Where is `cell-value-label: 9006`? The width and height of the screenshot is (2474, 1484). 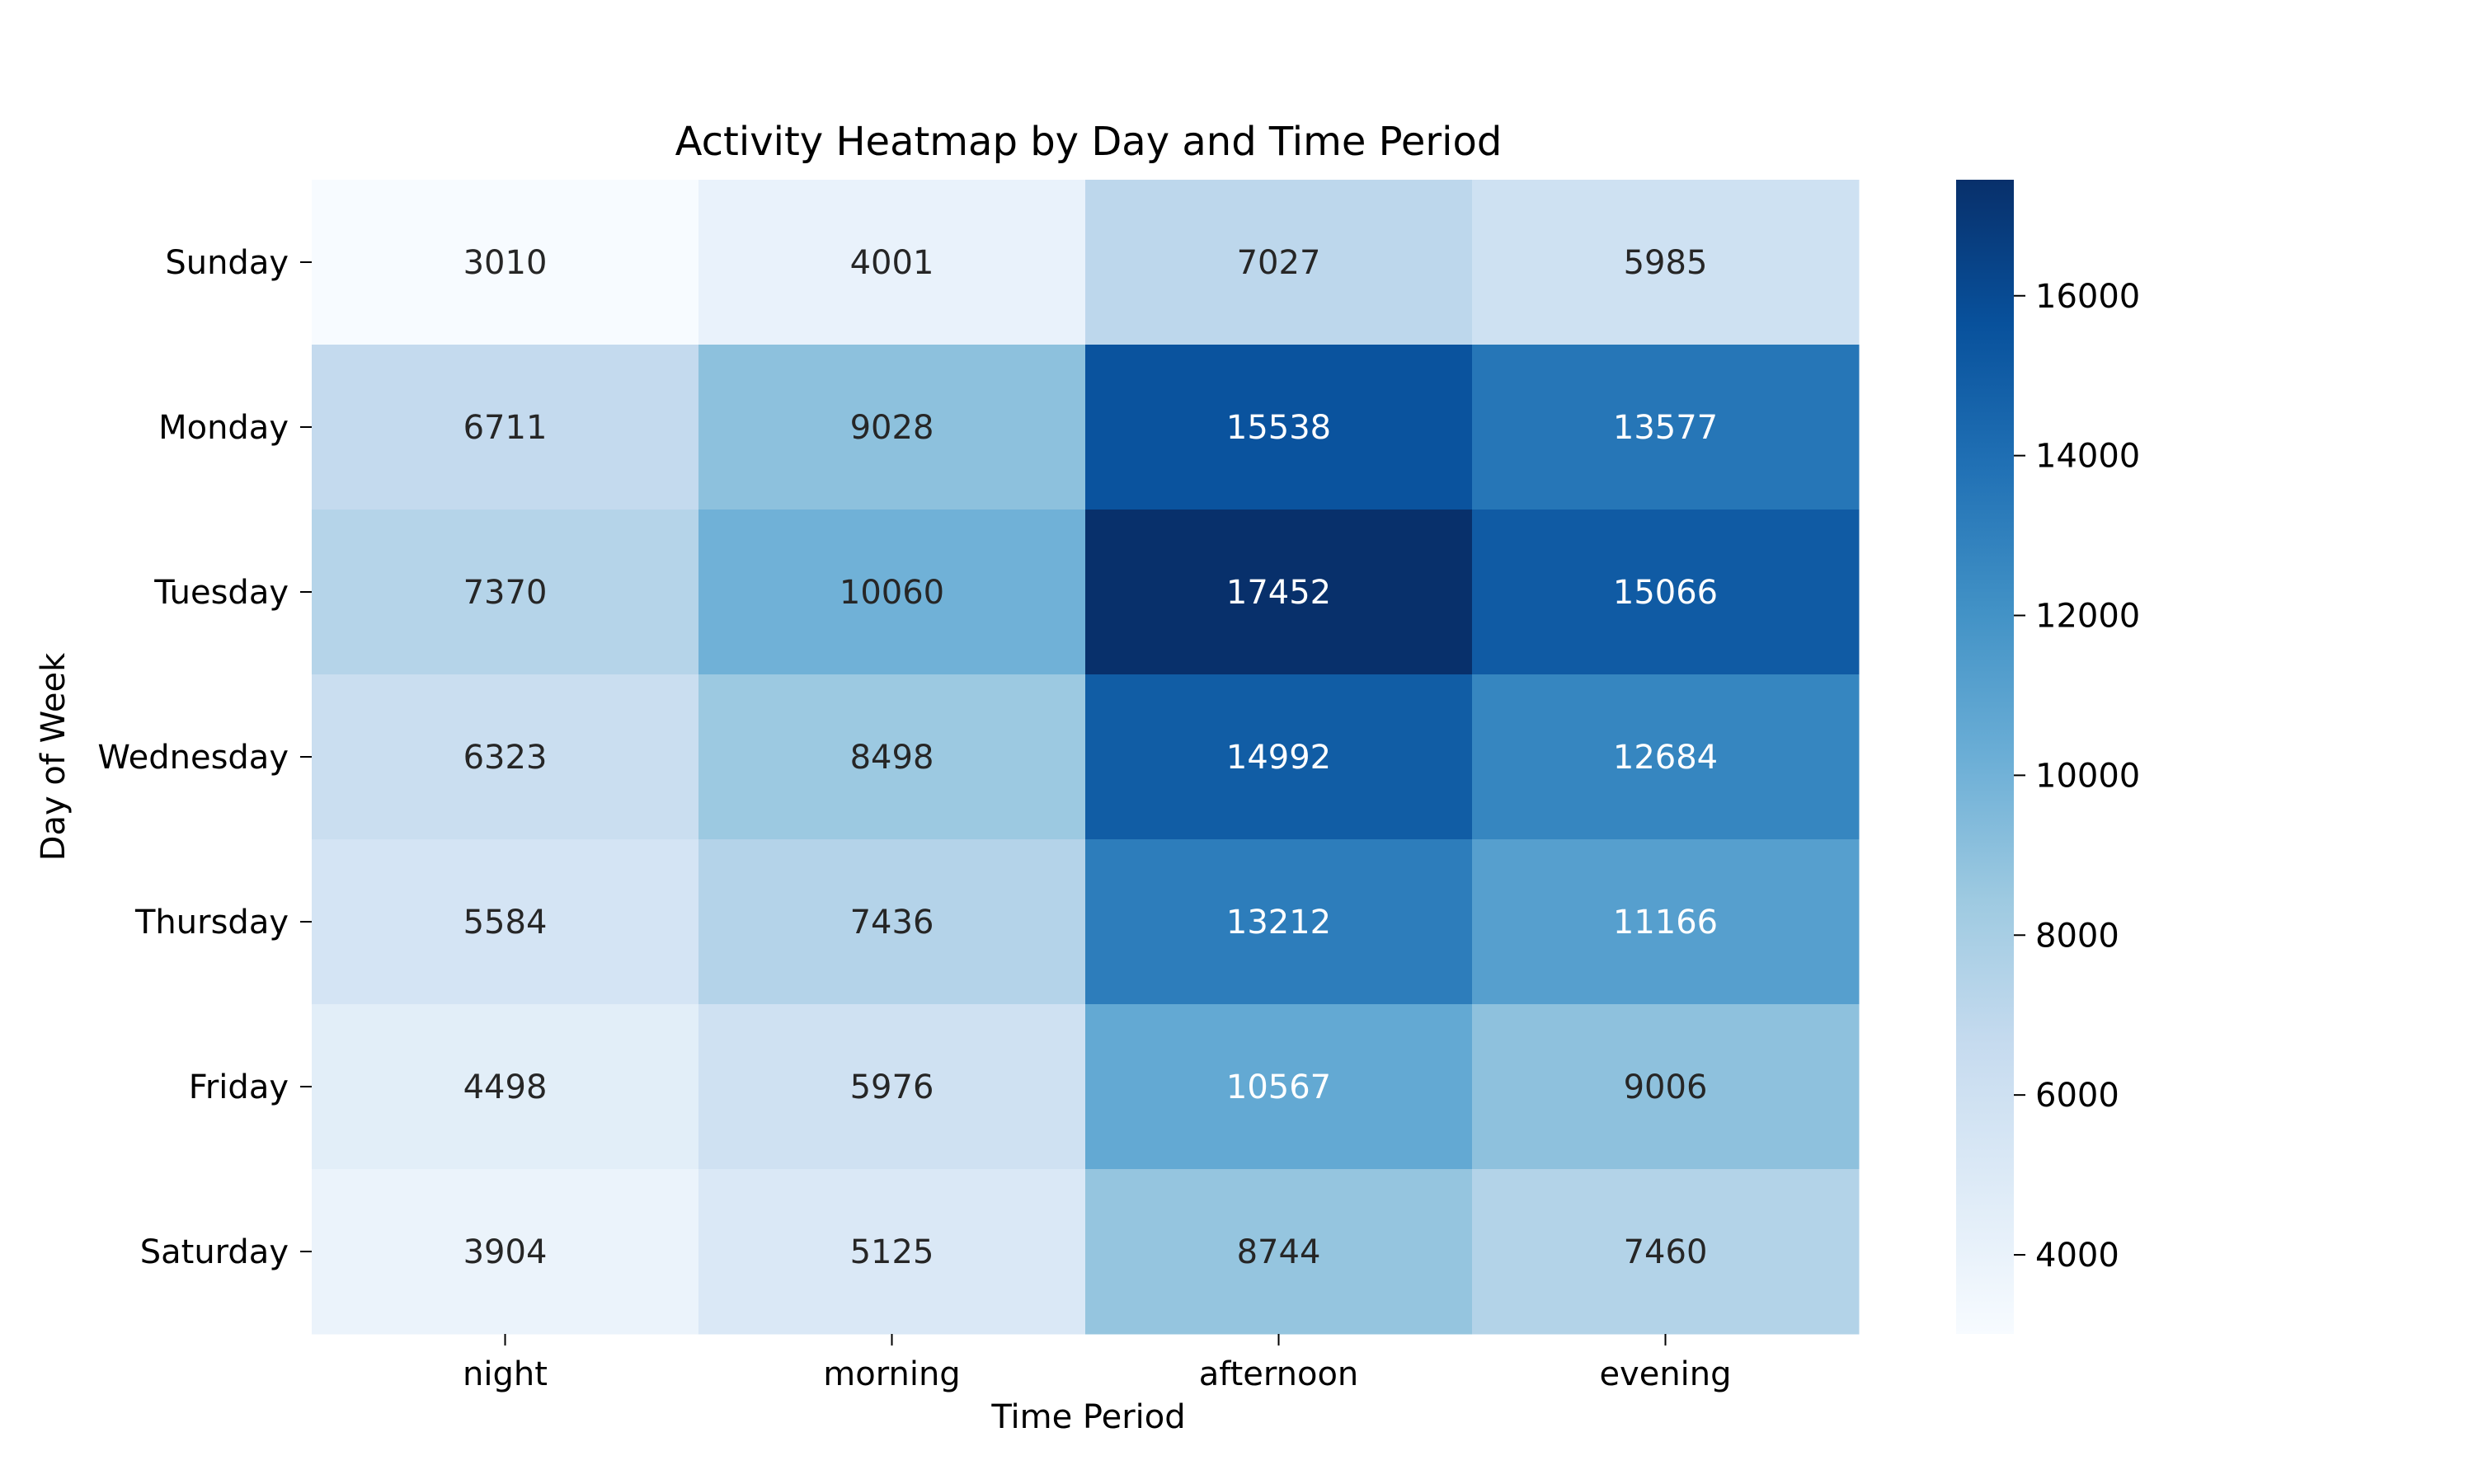 cell-value-label: 9006 is located at coordinates (1666, 1087).